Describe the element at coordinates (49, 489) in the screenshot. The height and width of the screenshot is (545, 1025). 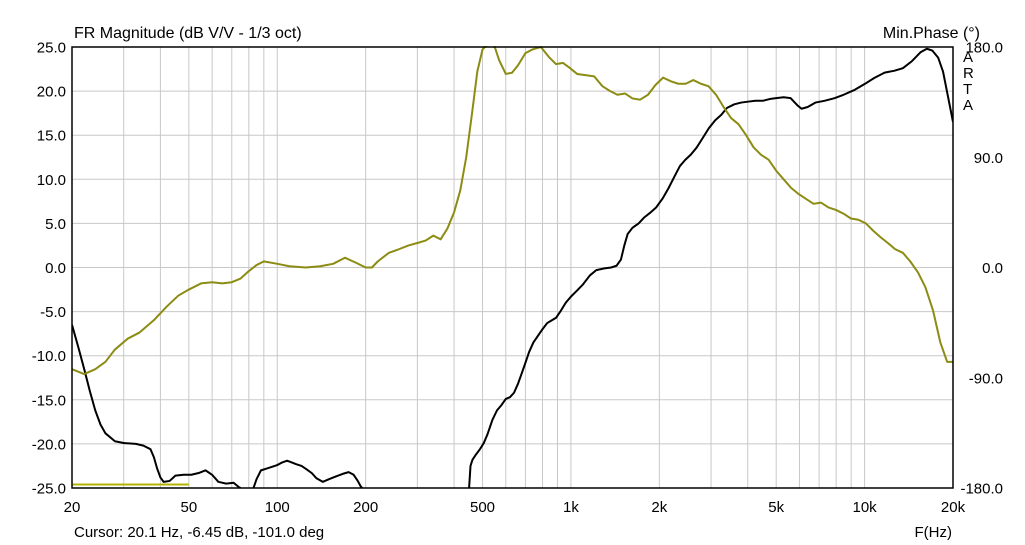
I see `y-tick-label: -25.0` at that location.